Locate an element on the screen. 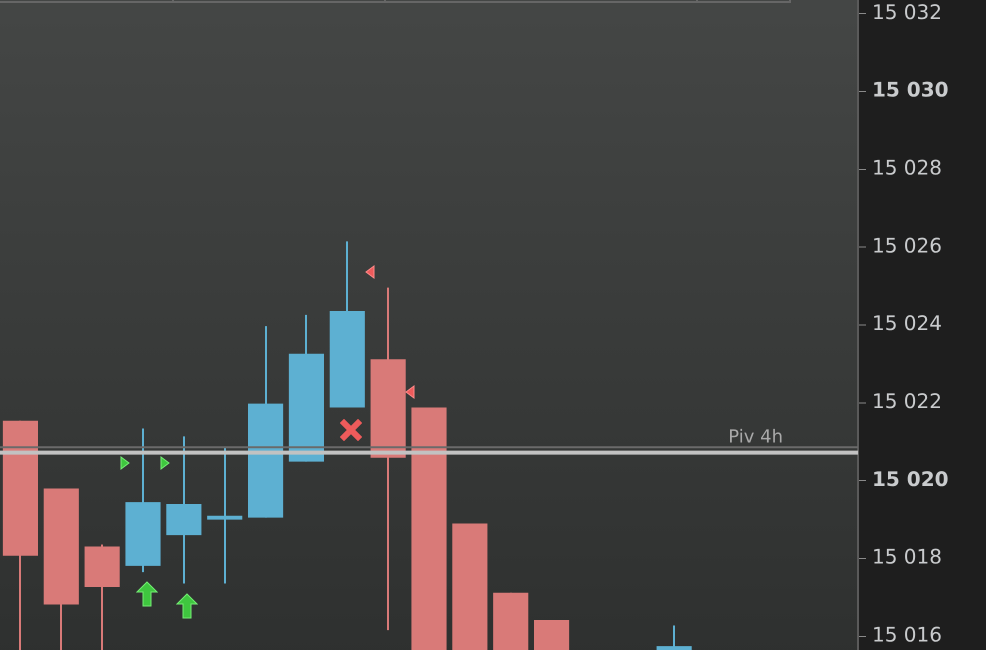 This screenshot has width=986, height=650. y-tick-label: 15 024 is located at coordinates (907, 323).